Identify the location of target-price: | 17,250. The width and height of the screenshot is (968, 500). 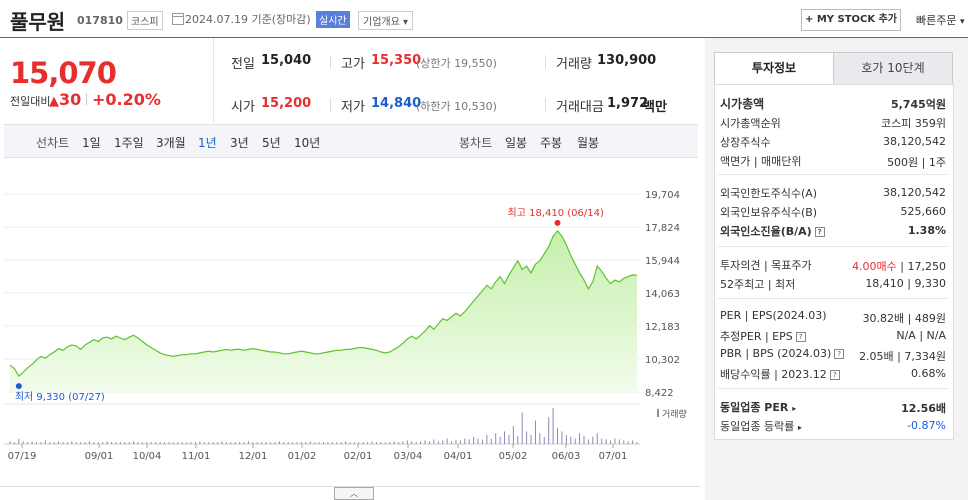
(923, 266).